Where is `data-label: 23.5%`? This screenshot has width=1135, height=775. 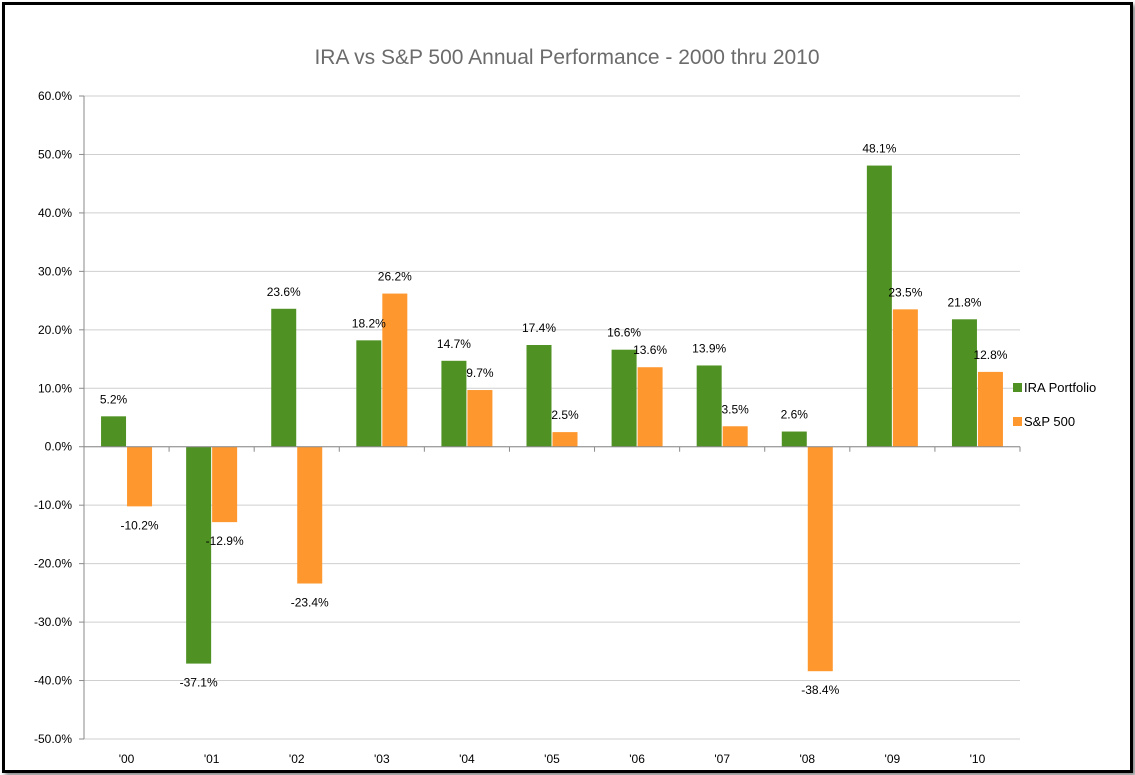
data-label: 23.5% is located at coordinates (905, 292).